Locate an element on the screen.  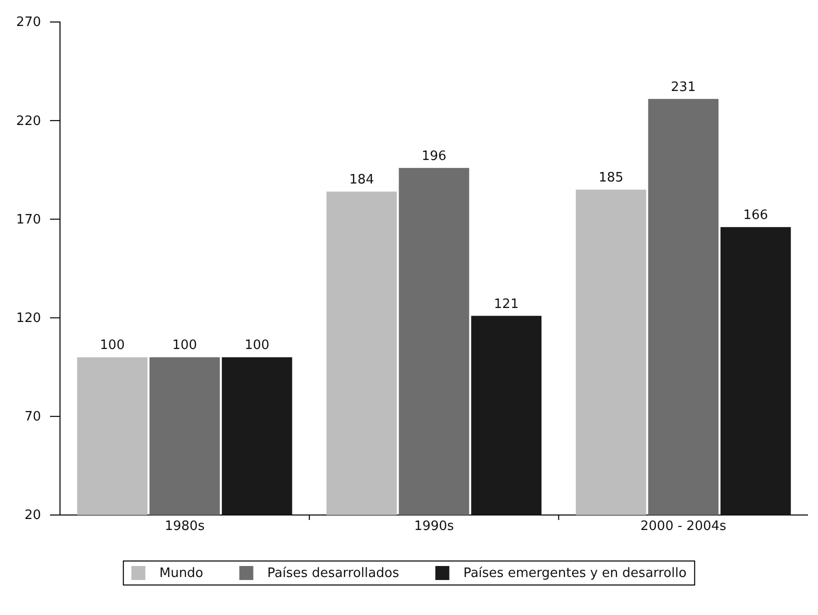
data-label: 121 is located at coordinates (506, 304).